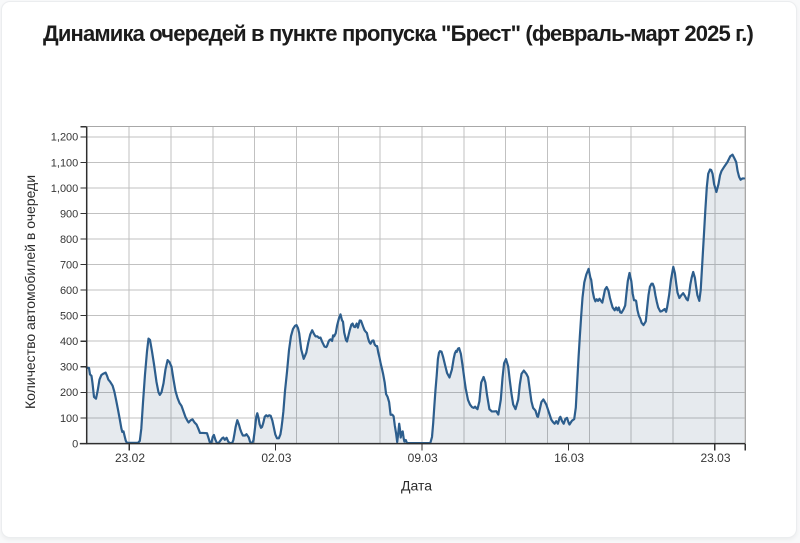 The width and height of the screenshot is (800, 543). I want to click on svg-text: 09.03, so click(423, 458).